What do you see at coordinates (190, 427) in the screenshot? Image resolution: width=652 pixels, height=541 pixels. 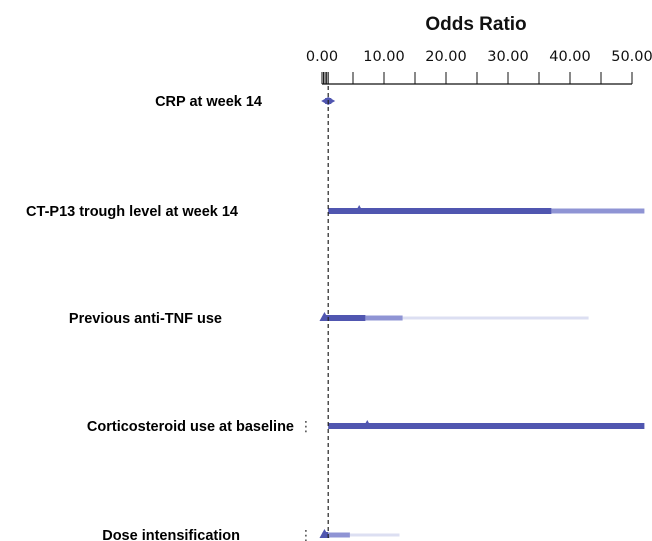 I see `row-label: Corticosteroid use at baseline` at bounding box center [190, 427].